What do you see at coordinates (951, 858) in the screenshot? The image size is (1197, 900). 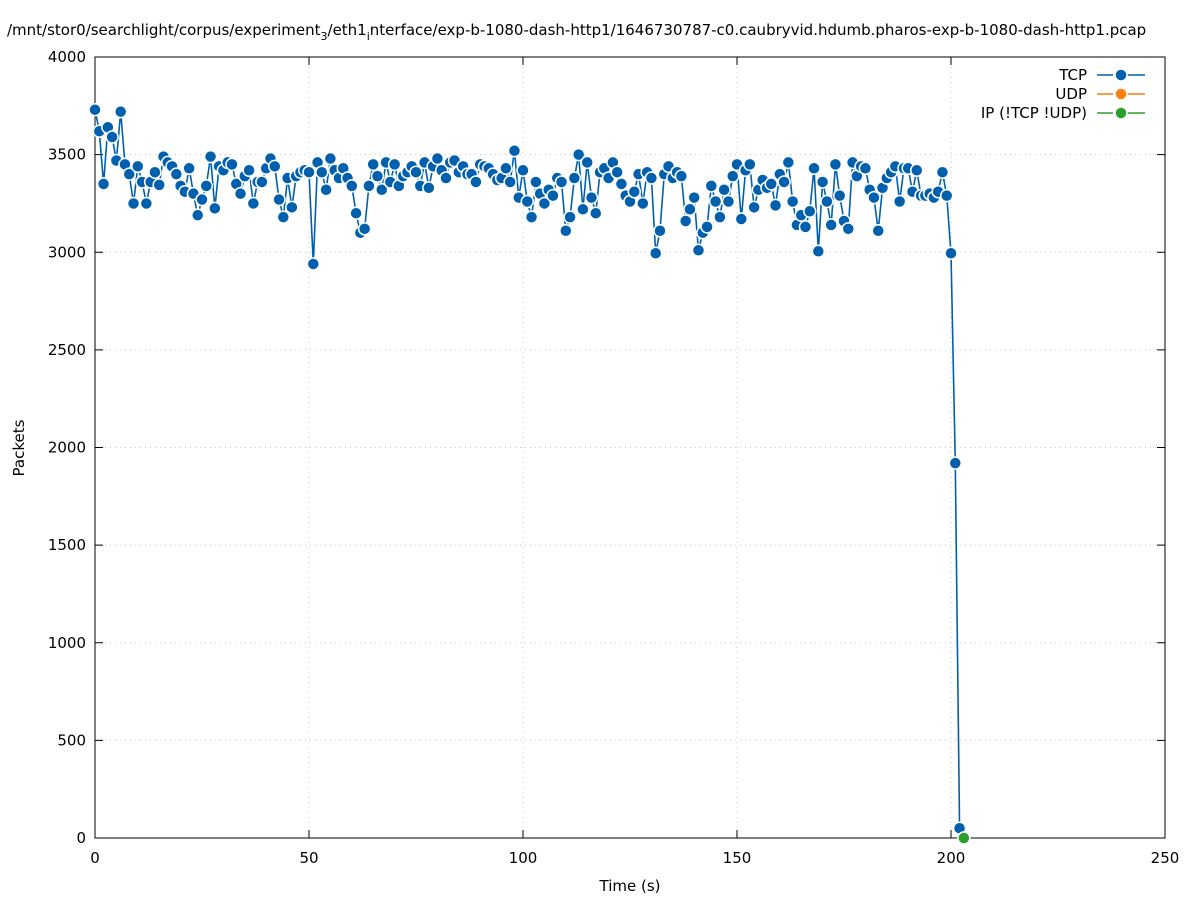 I see `x-tick-label: 200` at bounding box center [951, 858].